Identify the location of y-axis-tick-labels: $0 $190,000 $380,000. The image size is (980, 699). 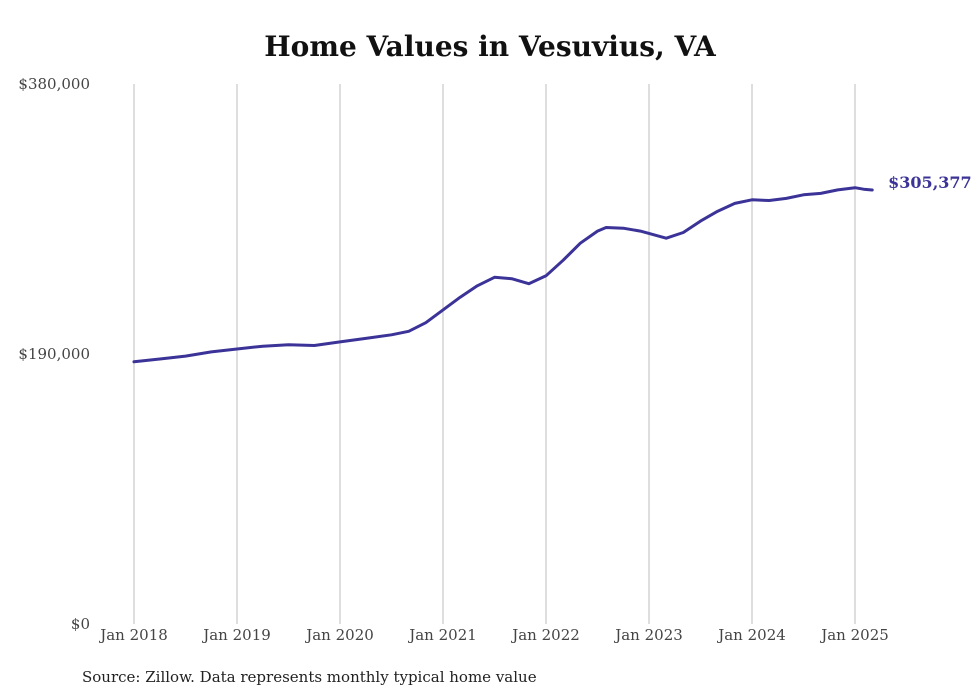
(54, 354).